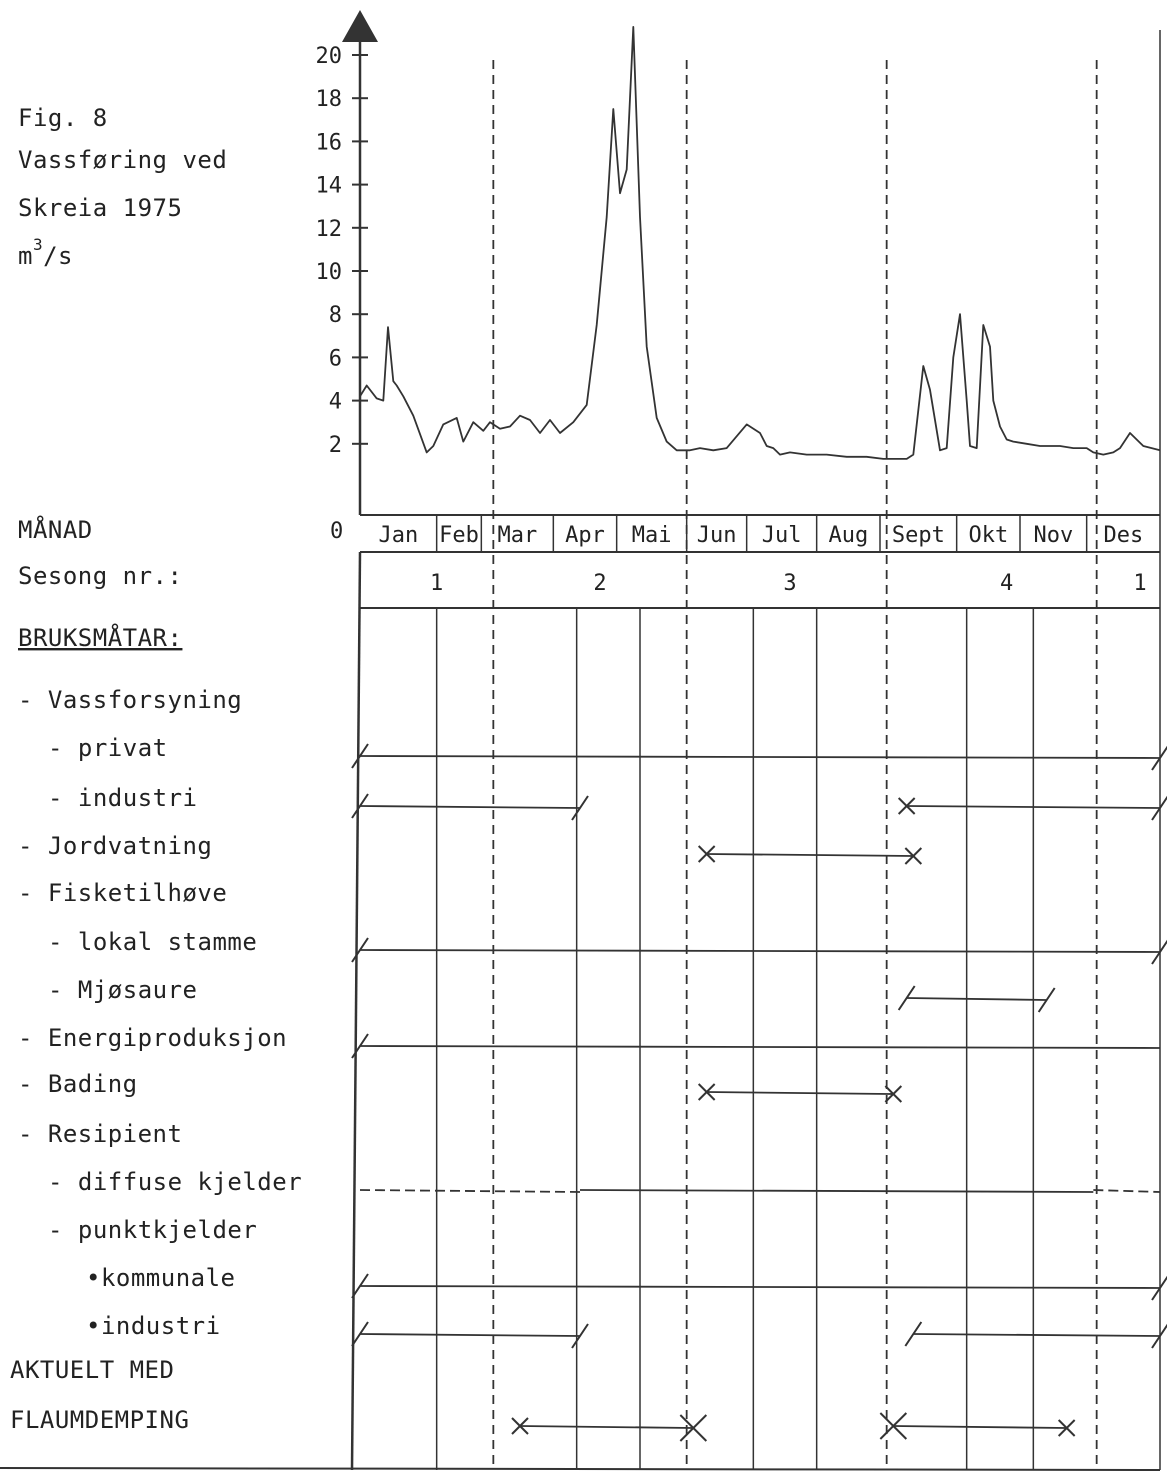 Image resolution: width=1167 pixels, height=1476 pixels. I want to click on usage-row-label: - Bading, so click(78, 1084).